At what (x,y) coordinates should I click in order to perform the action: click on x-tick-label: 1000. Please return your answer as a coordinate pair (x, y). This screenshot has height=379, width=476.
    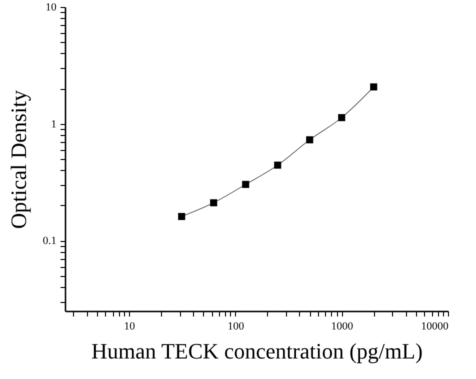
    Looking at the image, I should click on (342, 326).